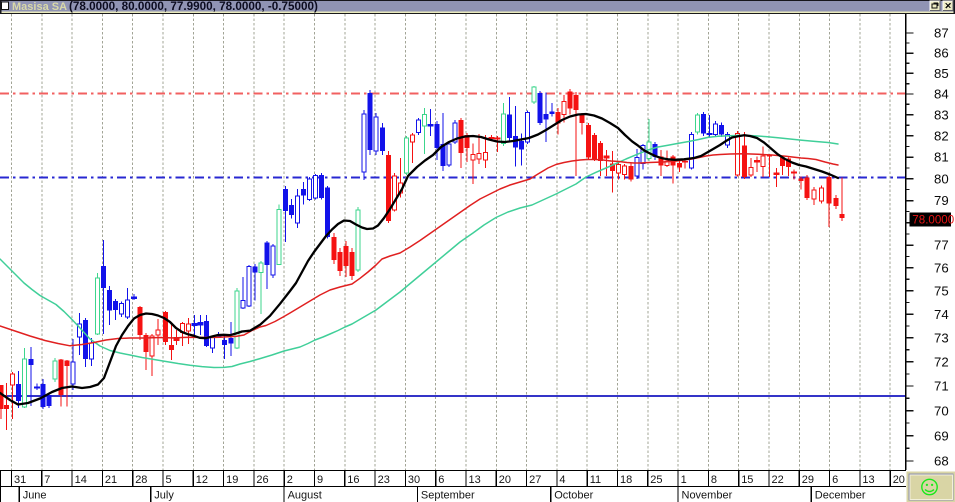  What do you see at coordinates (747, 480) in the screenshot?
I see `svg-text: 15` at bounding box center [747, 480].